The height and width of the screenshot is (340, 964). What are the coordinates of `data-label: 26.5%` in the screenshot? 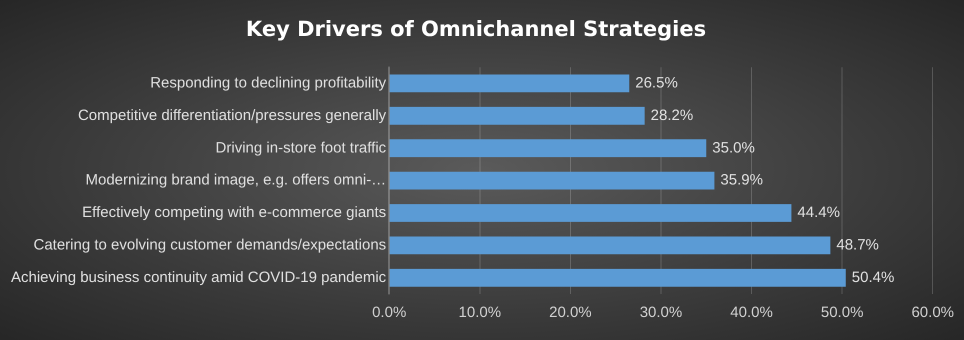 It's located at (656, 83).